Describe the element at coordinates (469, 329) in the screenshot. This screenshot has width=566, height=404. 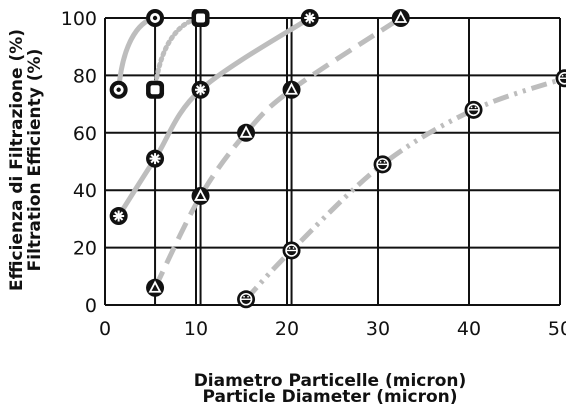
I see `x-tick-label-4: 40` at that location.